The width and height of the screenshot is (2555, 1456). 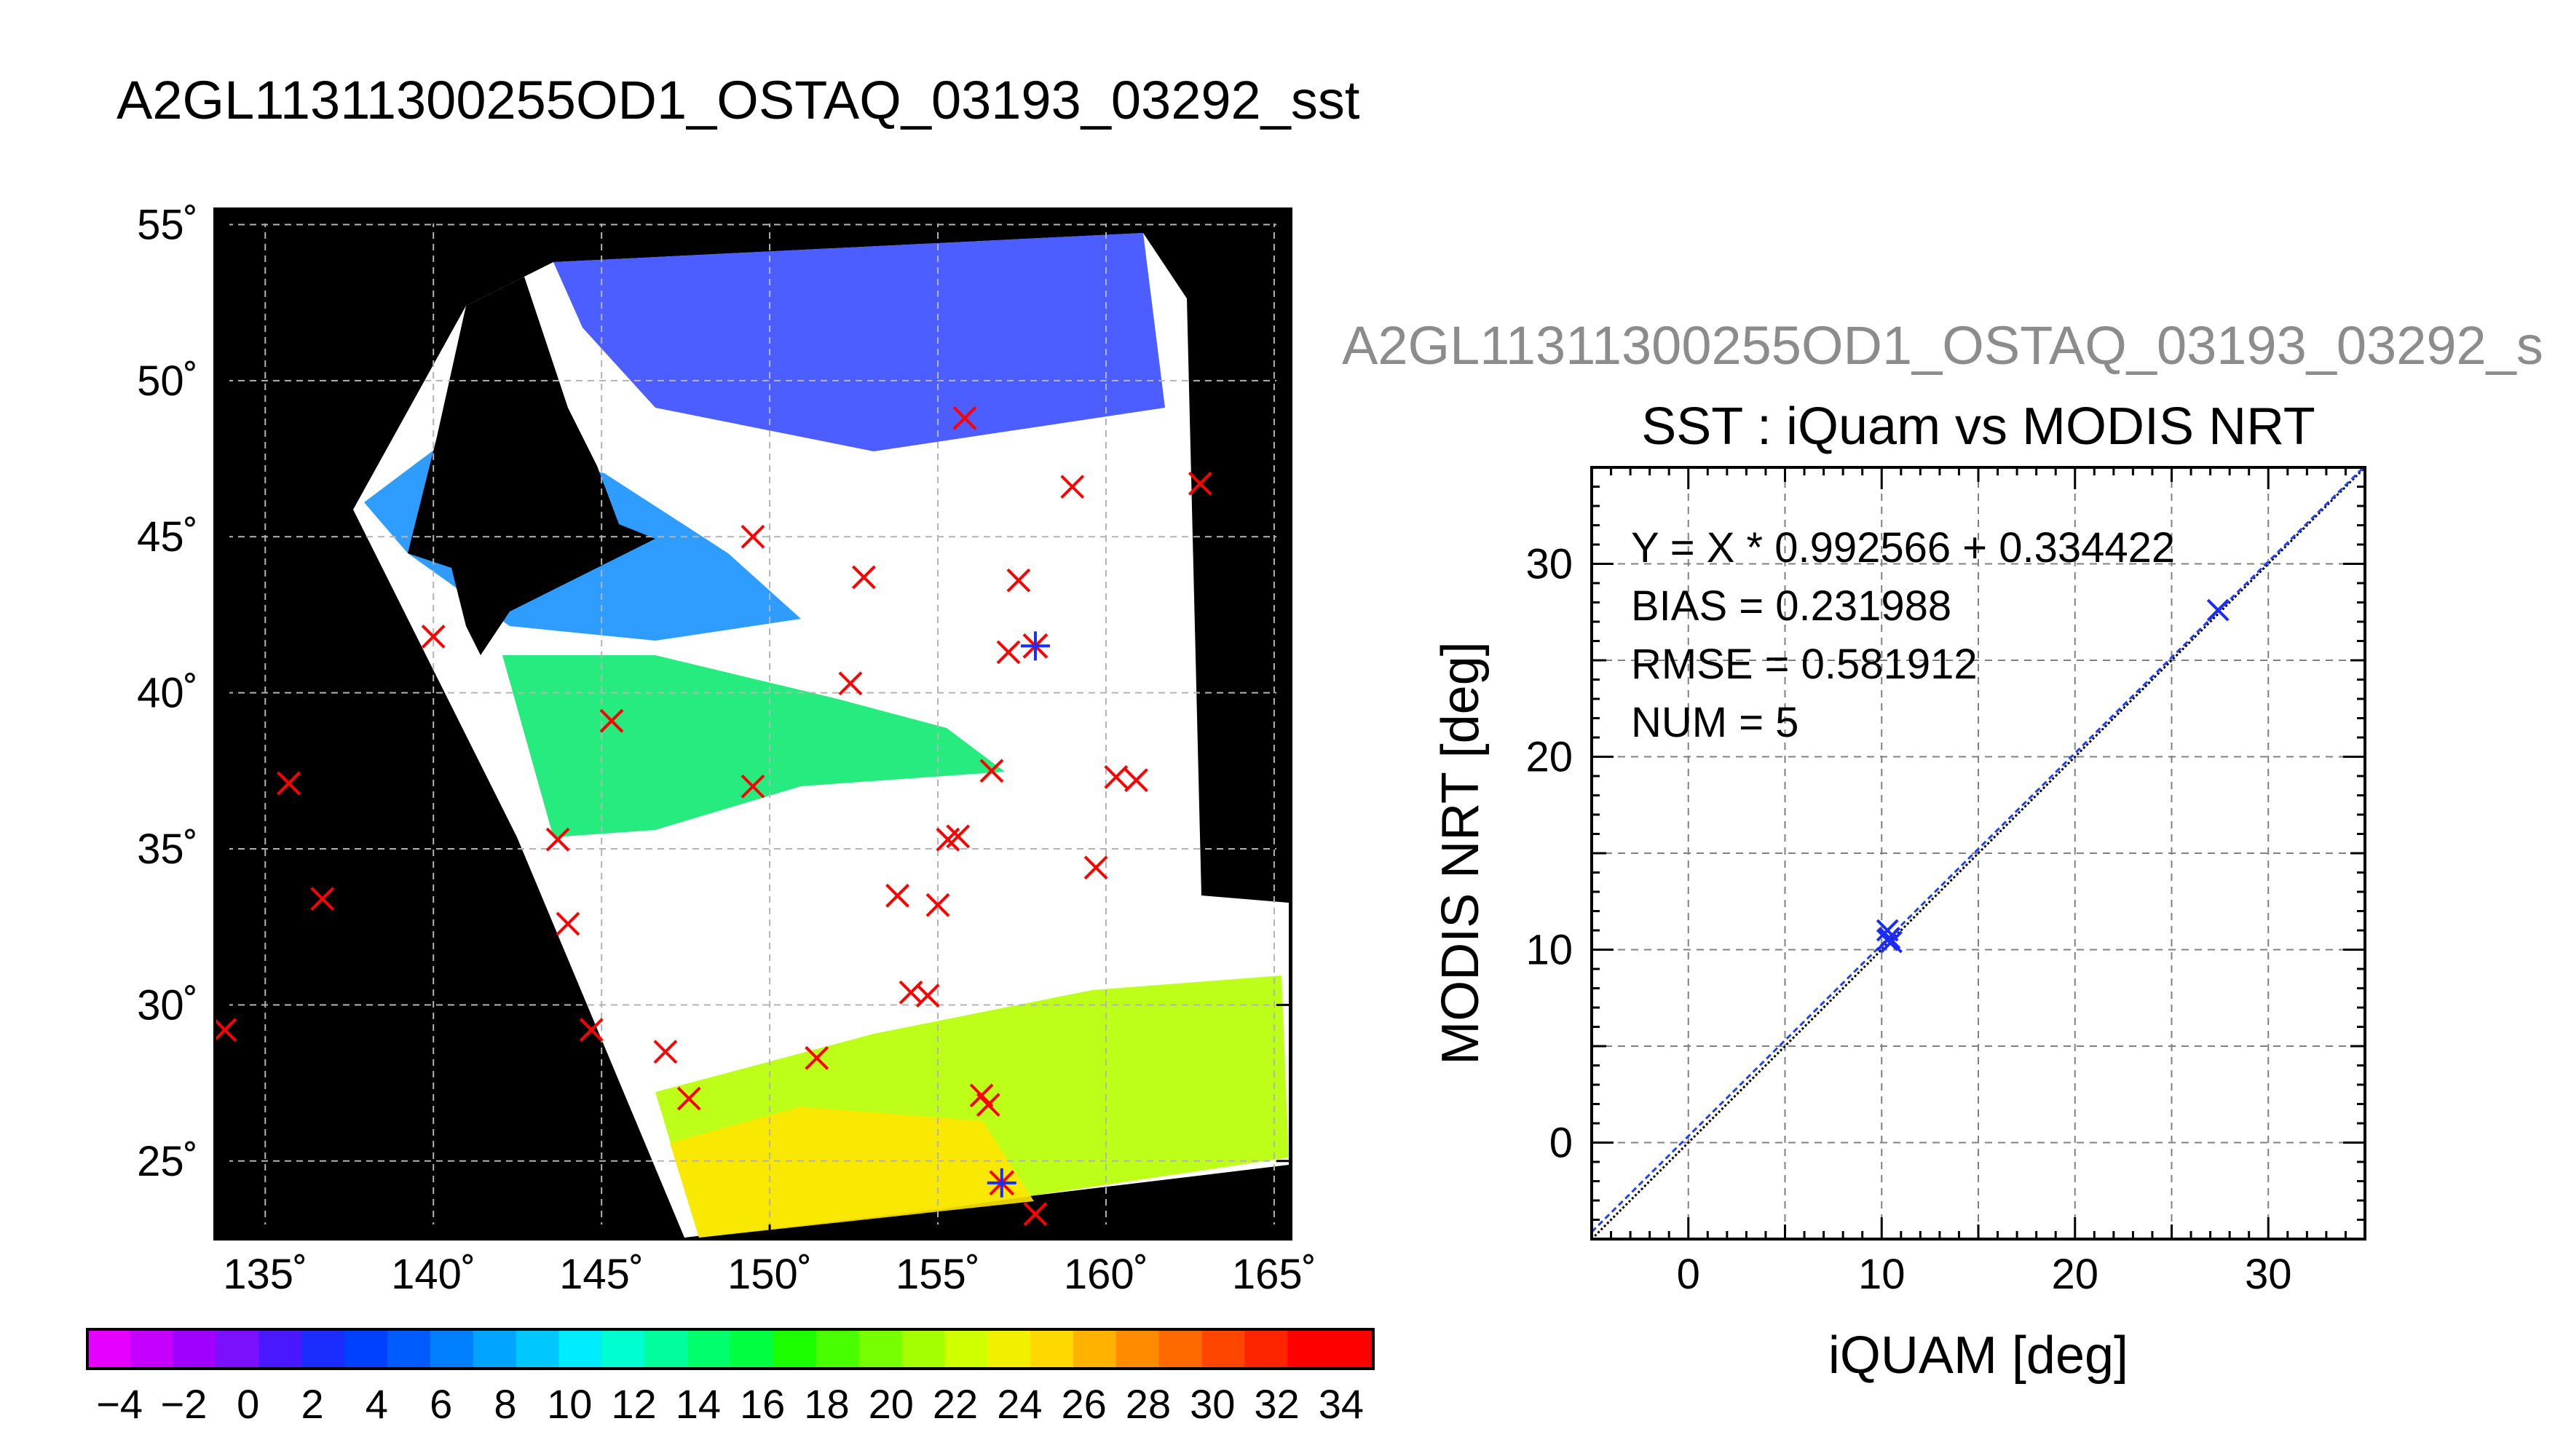 What do you see at coordinates (1148, 1404) in the screenshot?
I see `colorbar-tick-label: 28` at bounding box center [1148, 1404].